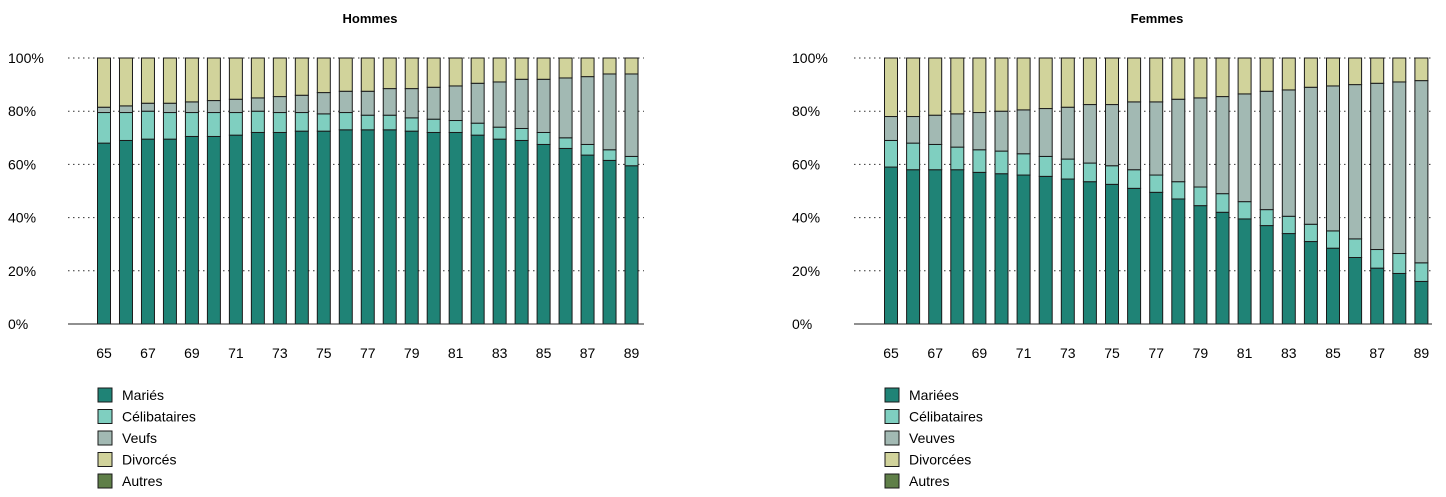 Image resolution: width=1446 pixels, height=497 pixels. I want to click on x-tick-label: 79, so click(412, 353).